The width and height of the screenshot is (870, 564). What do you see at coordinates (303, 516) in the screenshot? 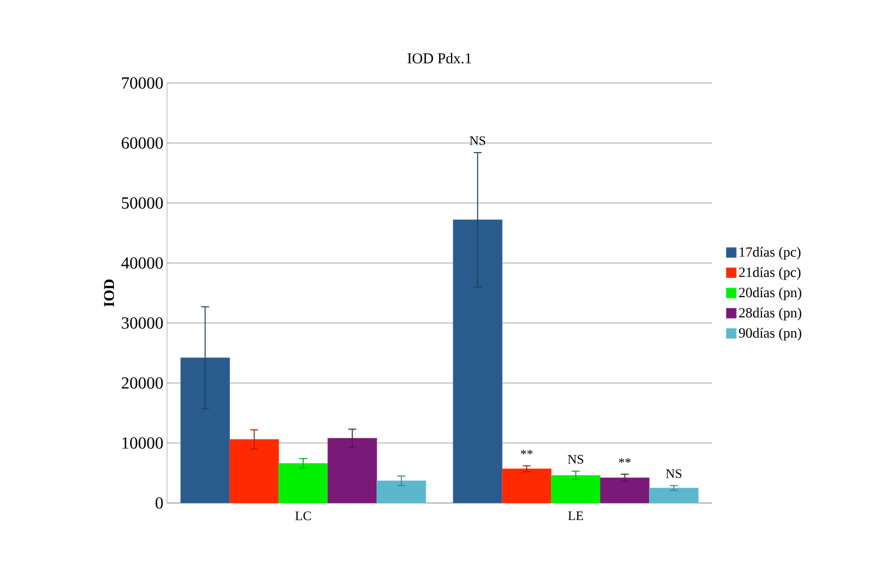
I see `x-tick-label: LC` at bounding box center [303, 516].